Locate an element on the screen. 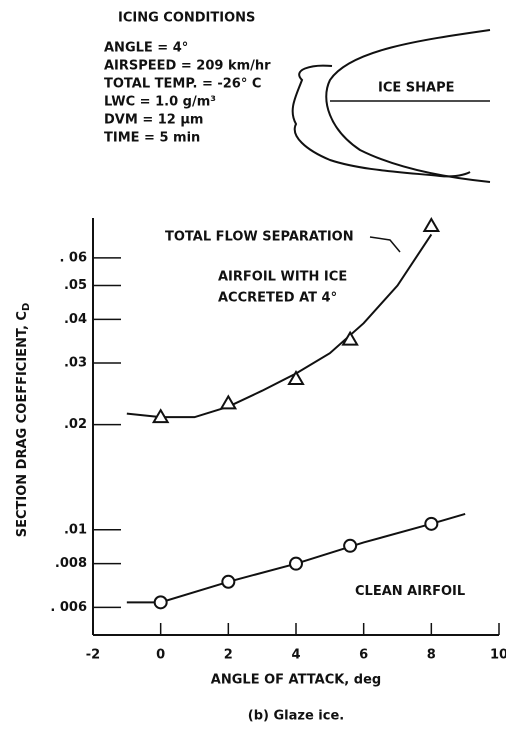 The height and width of the screenshot is (729, 506). x-tick-label: 10 is located at coordinates (498, 655).